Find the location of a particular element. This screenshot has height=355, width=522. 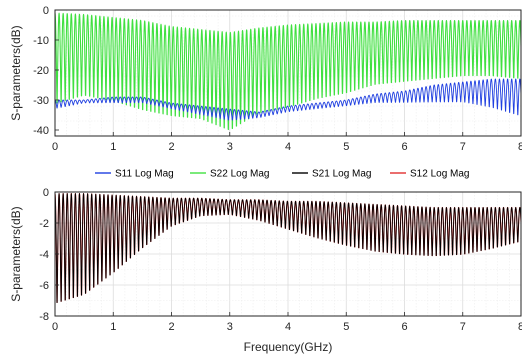

top-x-tick-labels: 0 1 2 3 4 5 6 7 8 is located at coordinates (287, 142).